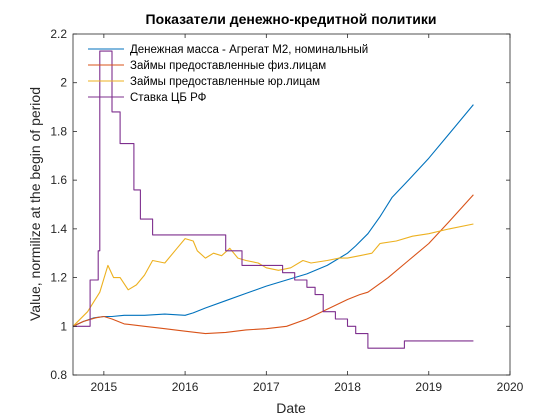 This screenshot has width=560, height=420. I want to click on legend-entry: Ставка ЦБ РФ, so click(168, 98).